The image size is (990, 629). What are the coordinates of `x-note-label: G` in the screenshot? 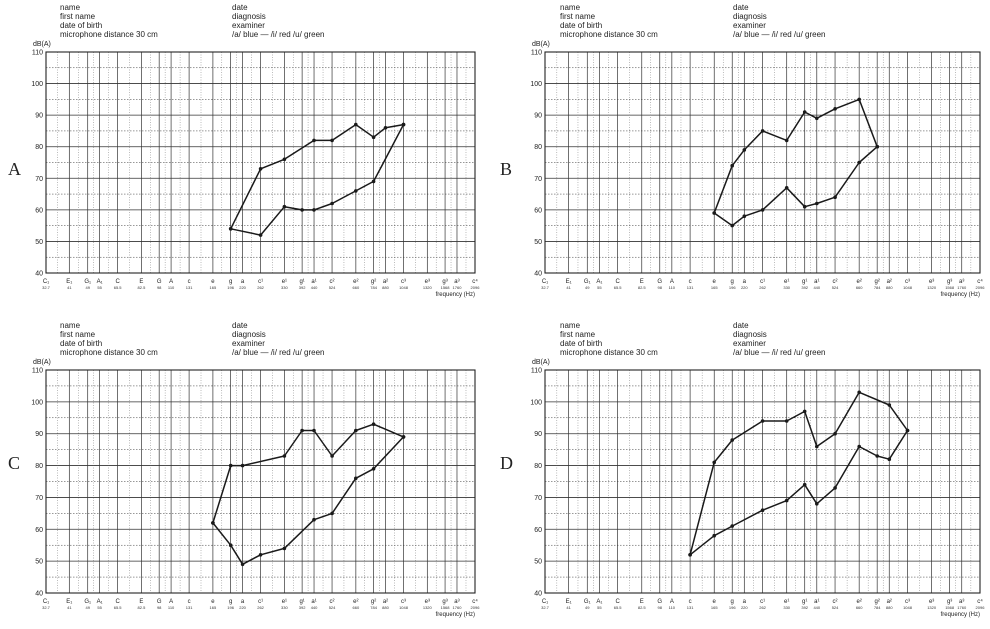 It's located at (659, 602).